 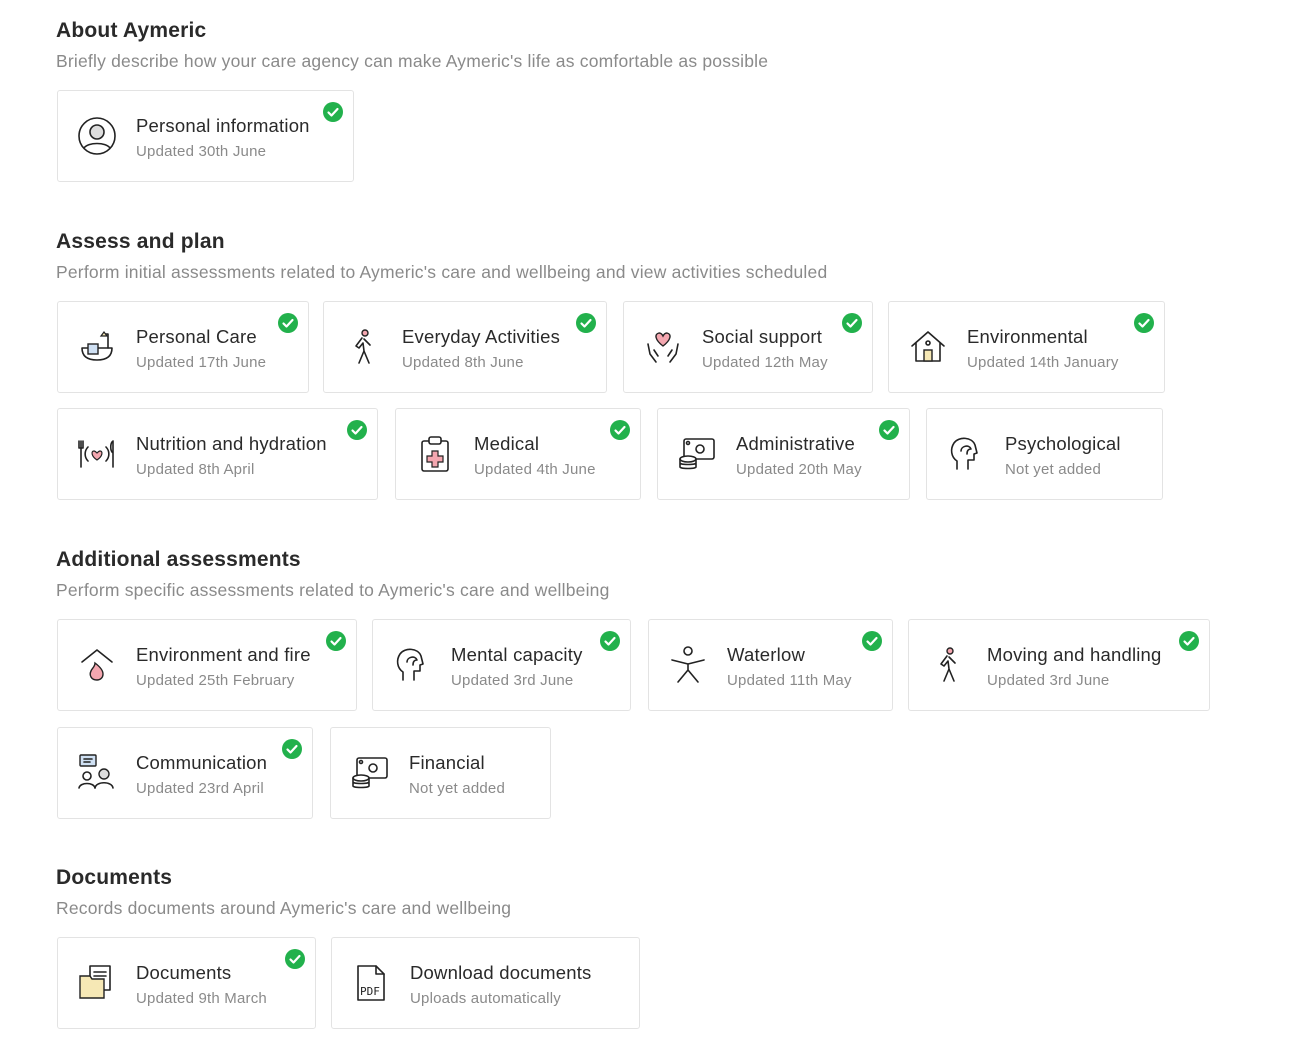 I want to click on card-status: Updated 25th February, so click(x=215, y=680).